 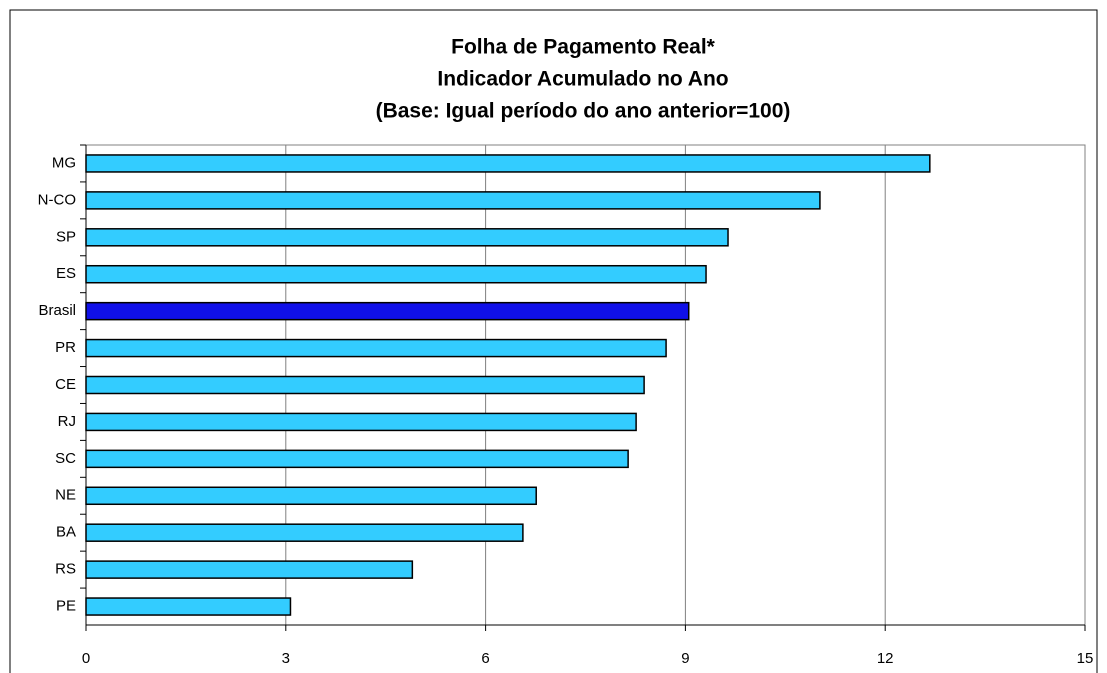 I want to click on chart-title: Indicador Acumulado no Ano, so click(x=582, y=79).